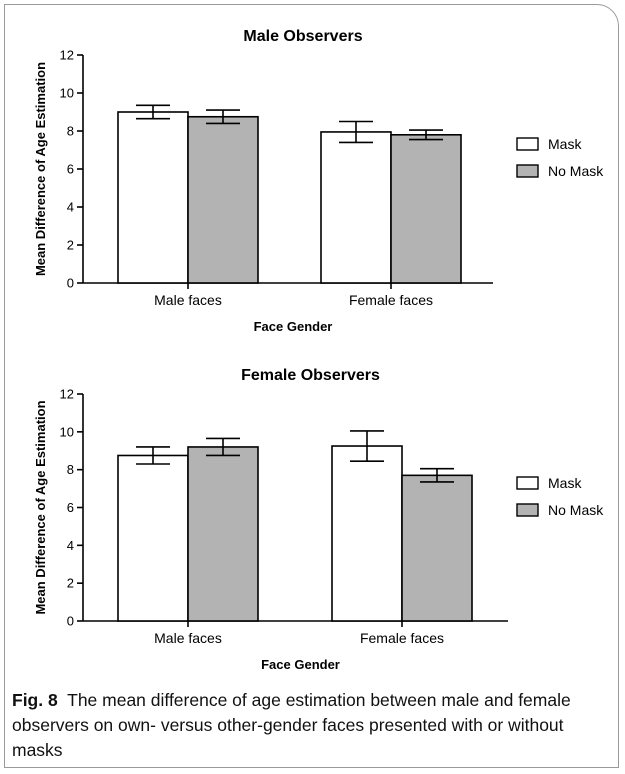  What do you see at coordinates (302, 36) in the screenshot?
I see `chart-title: Male Observers` at bounding box center [302, 36].